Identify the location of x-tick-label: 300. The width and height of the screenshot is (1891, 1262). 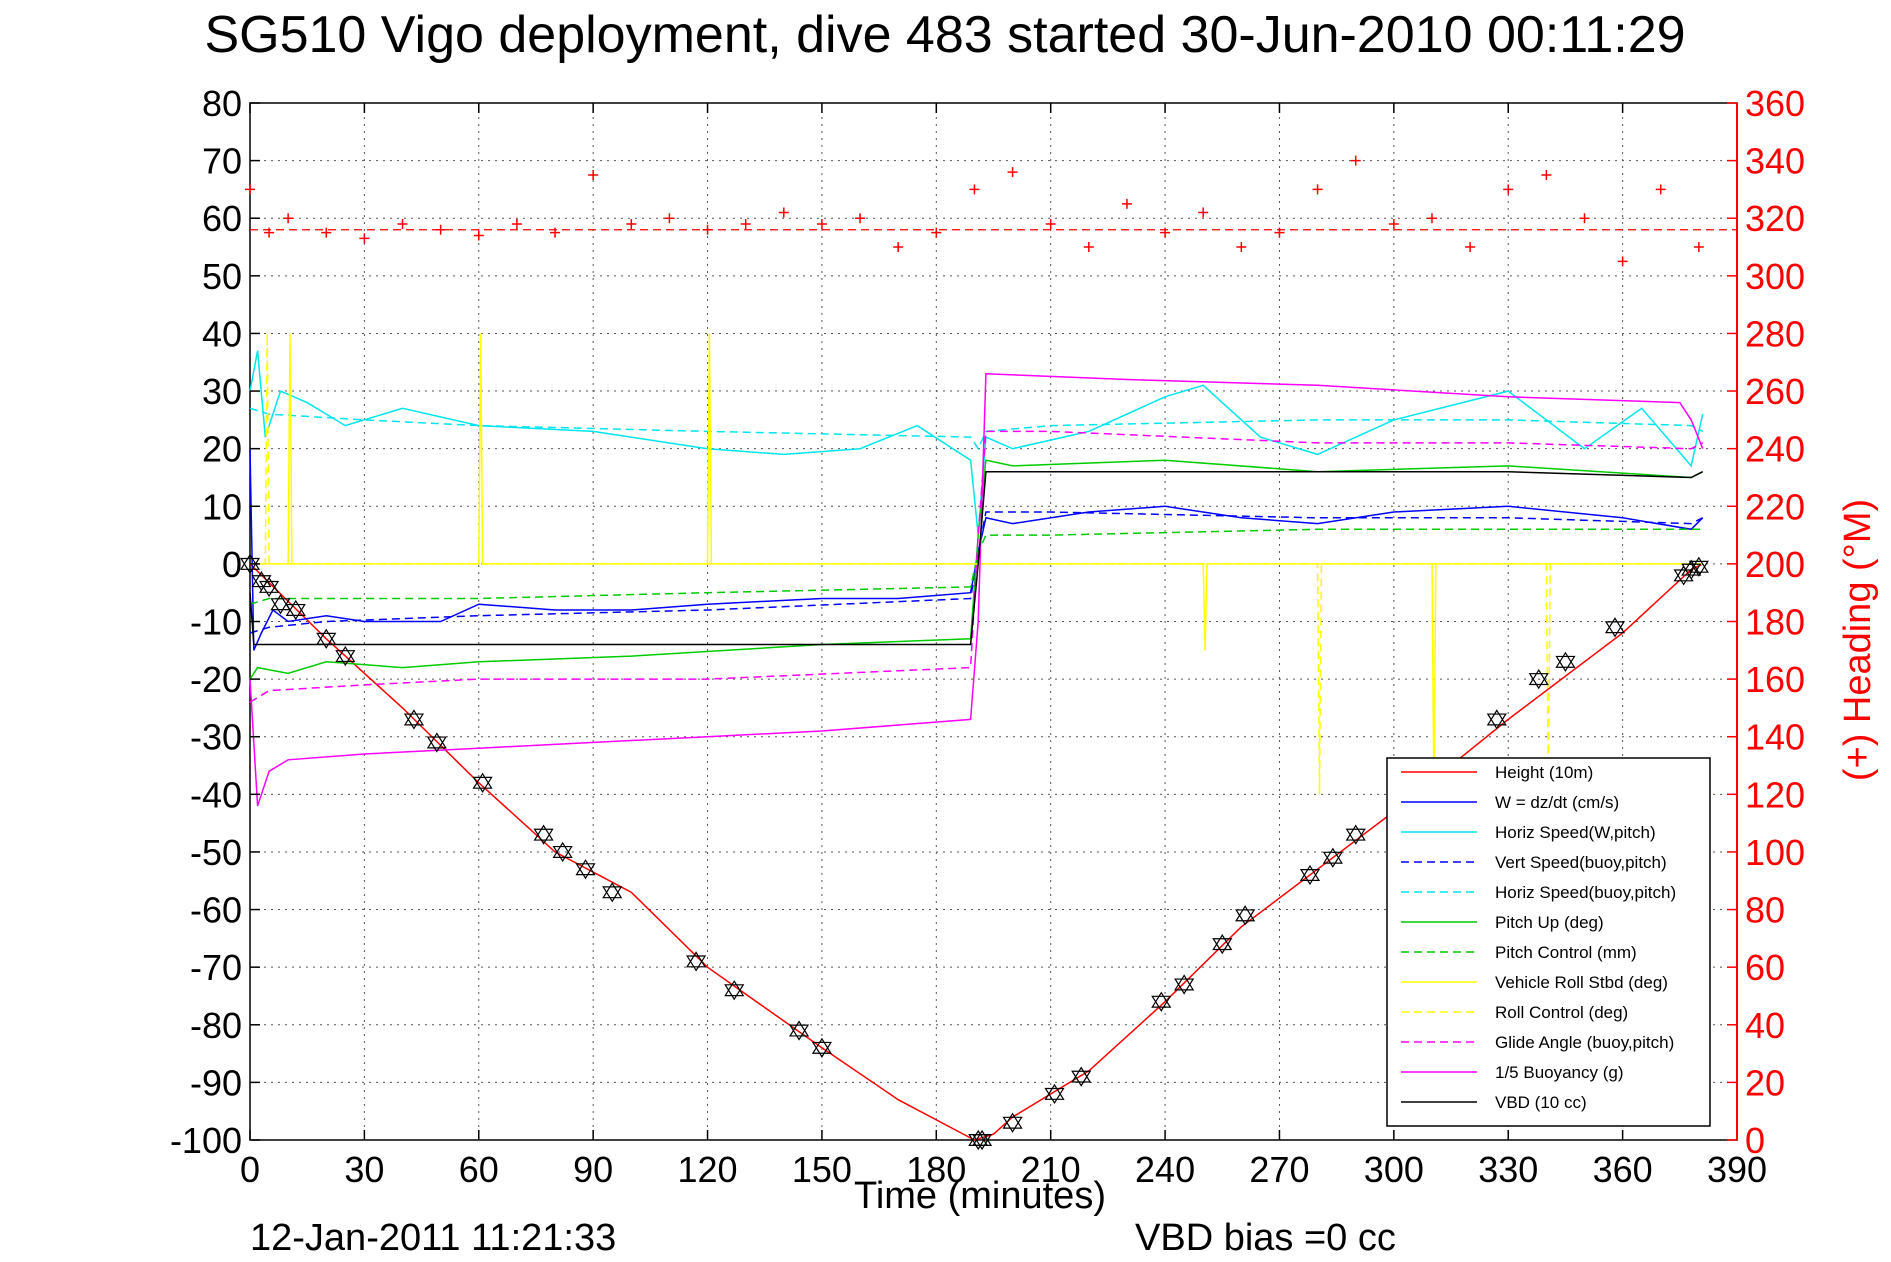
(1394, 1169).